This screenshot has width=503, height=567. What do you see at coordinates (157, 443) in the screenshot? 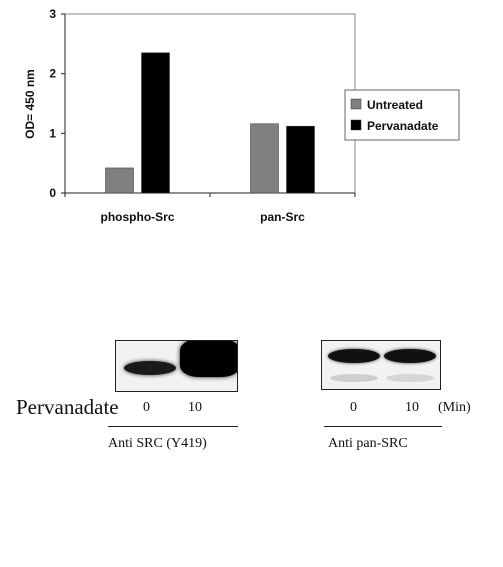
I see `antibody-label: Anti SRC (Y419)` at bounding box center [157, 443].